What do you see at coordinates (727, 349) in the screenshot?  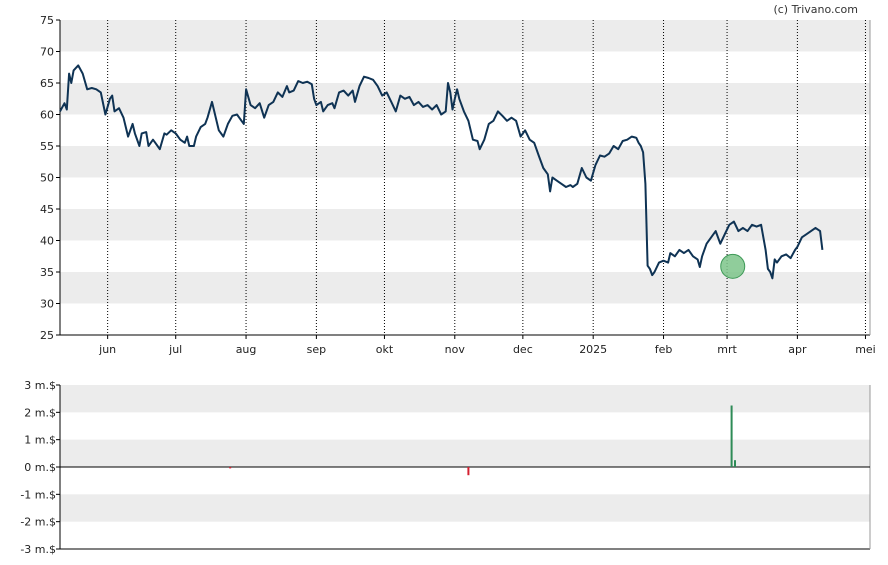 I see `price-x-tick-label: mrt` at bounding box center [727, 349].